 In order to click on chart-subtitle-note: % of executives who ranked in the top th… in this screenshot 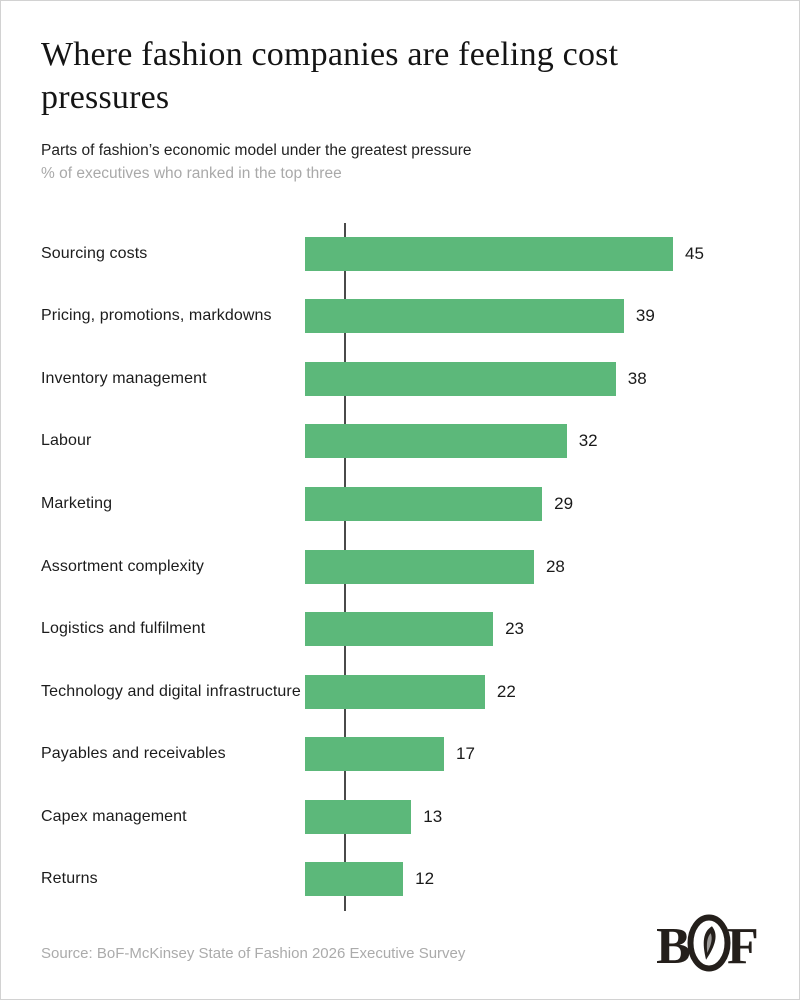, I will do `click(191, 173)`.